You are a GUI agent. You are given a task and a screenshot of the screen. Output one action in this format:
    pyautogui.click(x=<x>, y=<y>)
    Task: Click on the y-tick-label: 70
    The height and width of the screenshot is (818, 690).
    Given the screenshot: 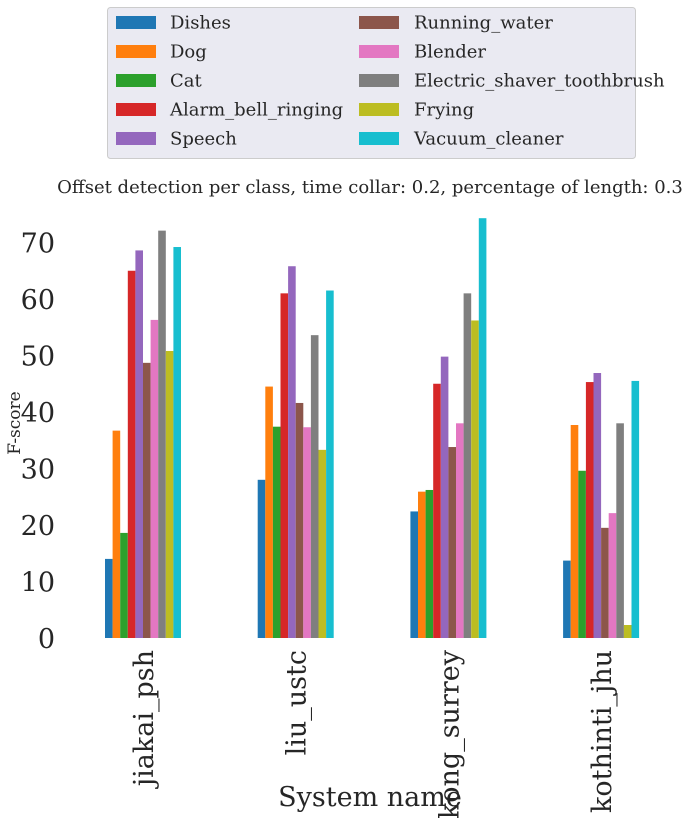 What is the action you would take?
    pyautogui.click(x=38, y=244)
    